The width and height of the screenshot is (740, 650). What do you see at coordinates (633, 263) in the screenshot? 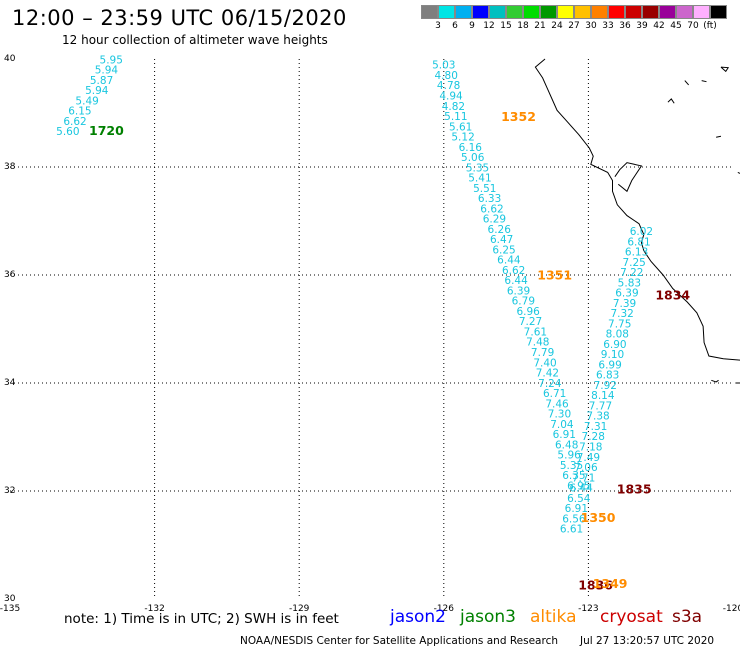
I see `wave-height-label: 7.25` at bounding box center [633, 263].